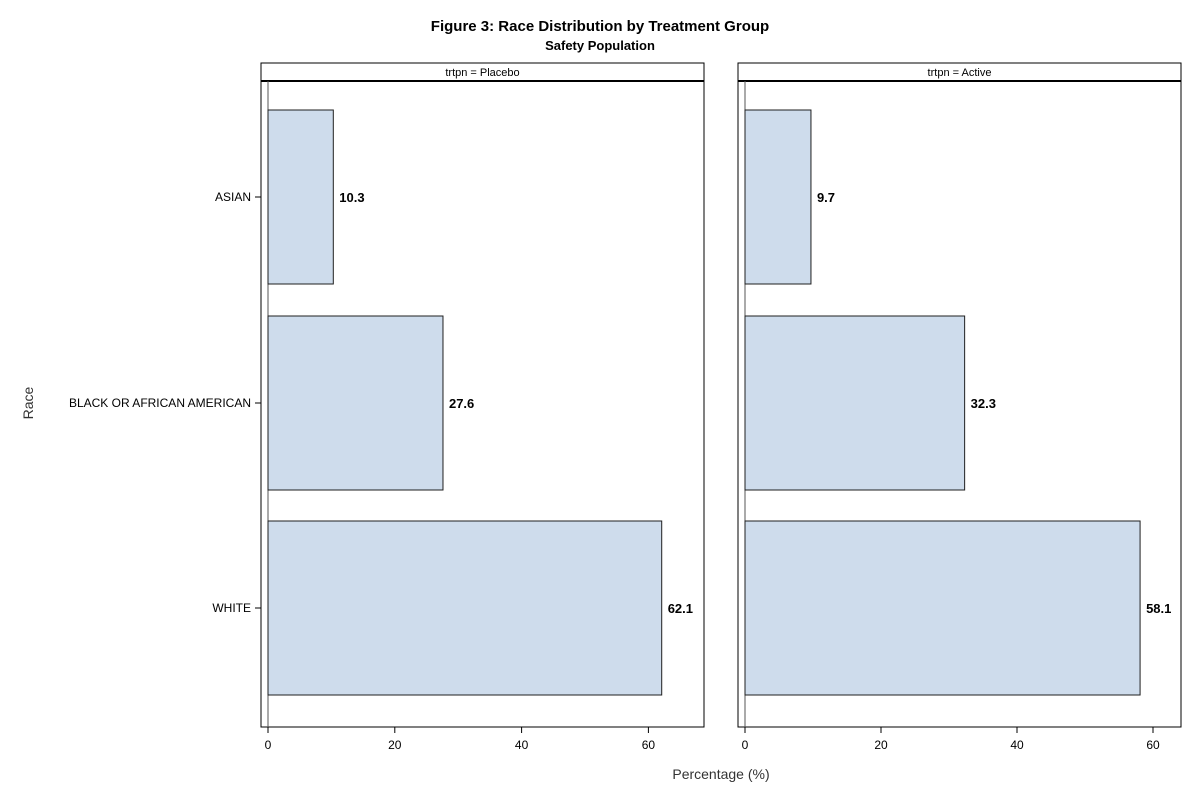 The image size is (1200, 800). I want to click on data-label: 62.1, so click(680, 608).